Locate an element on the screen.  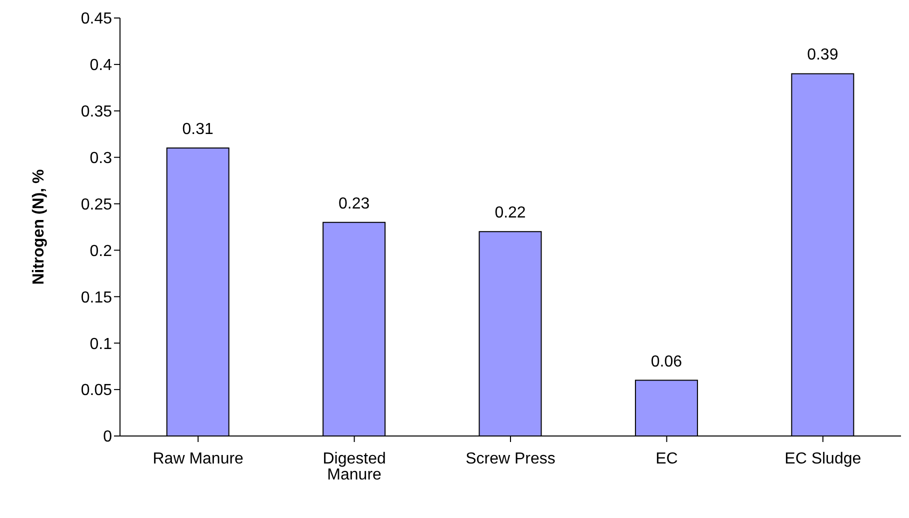
y-tick-label: 0.4 is located at coordinates (101, 65).